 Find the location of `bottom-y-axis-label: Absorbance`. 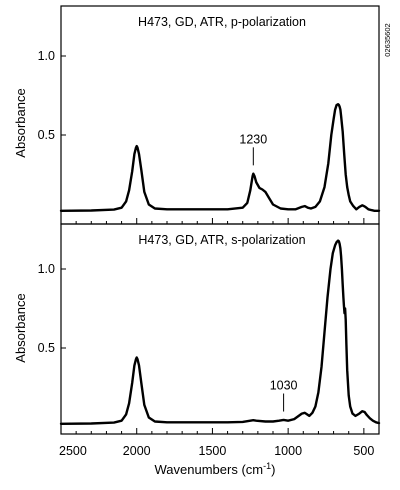

bottom-y-axis-label: Absorbance is located at coordinates (20, 327).